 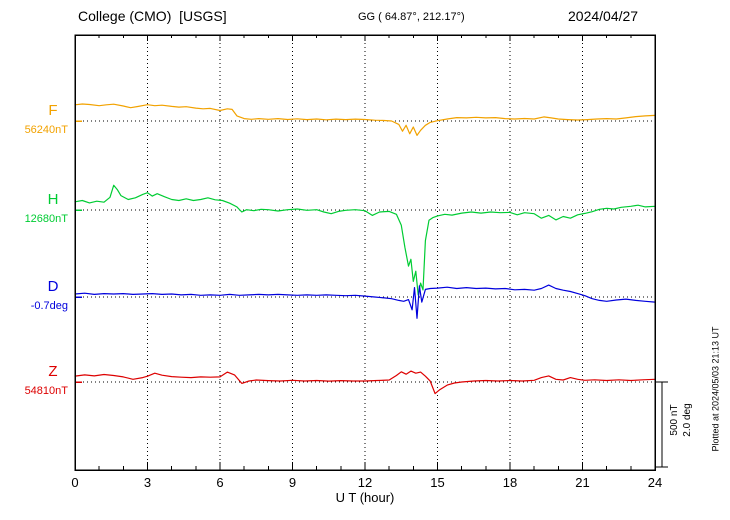 What do you see at coordinates (582, 482) in the screenshot?
I see `x-tick-label: 21` at bounding box center [582, 482].